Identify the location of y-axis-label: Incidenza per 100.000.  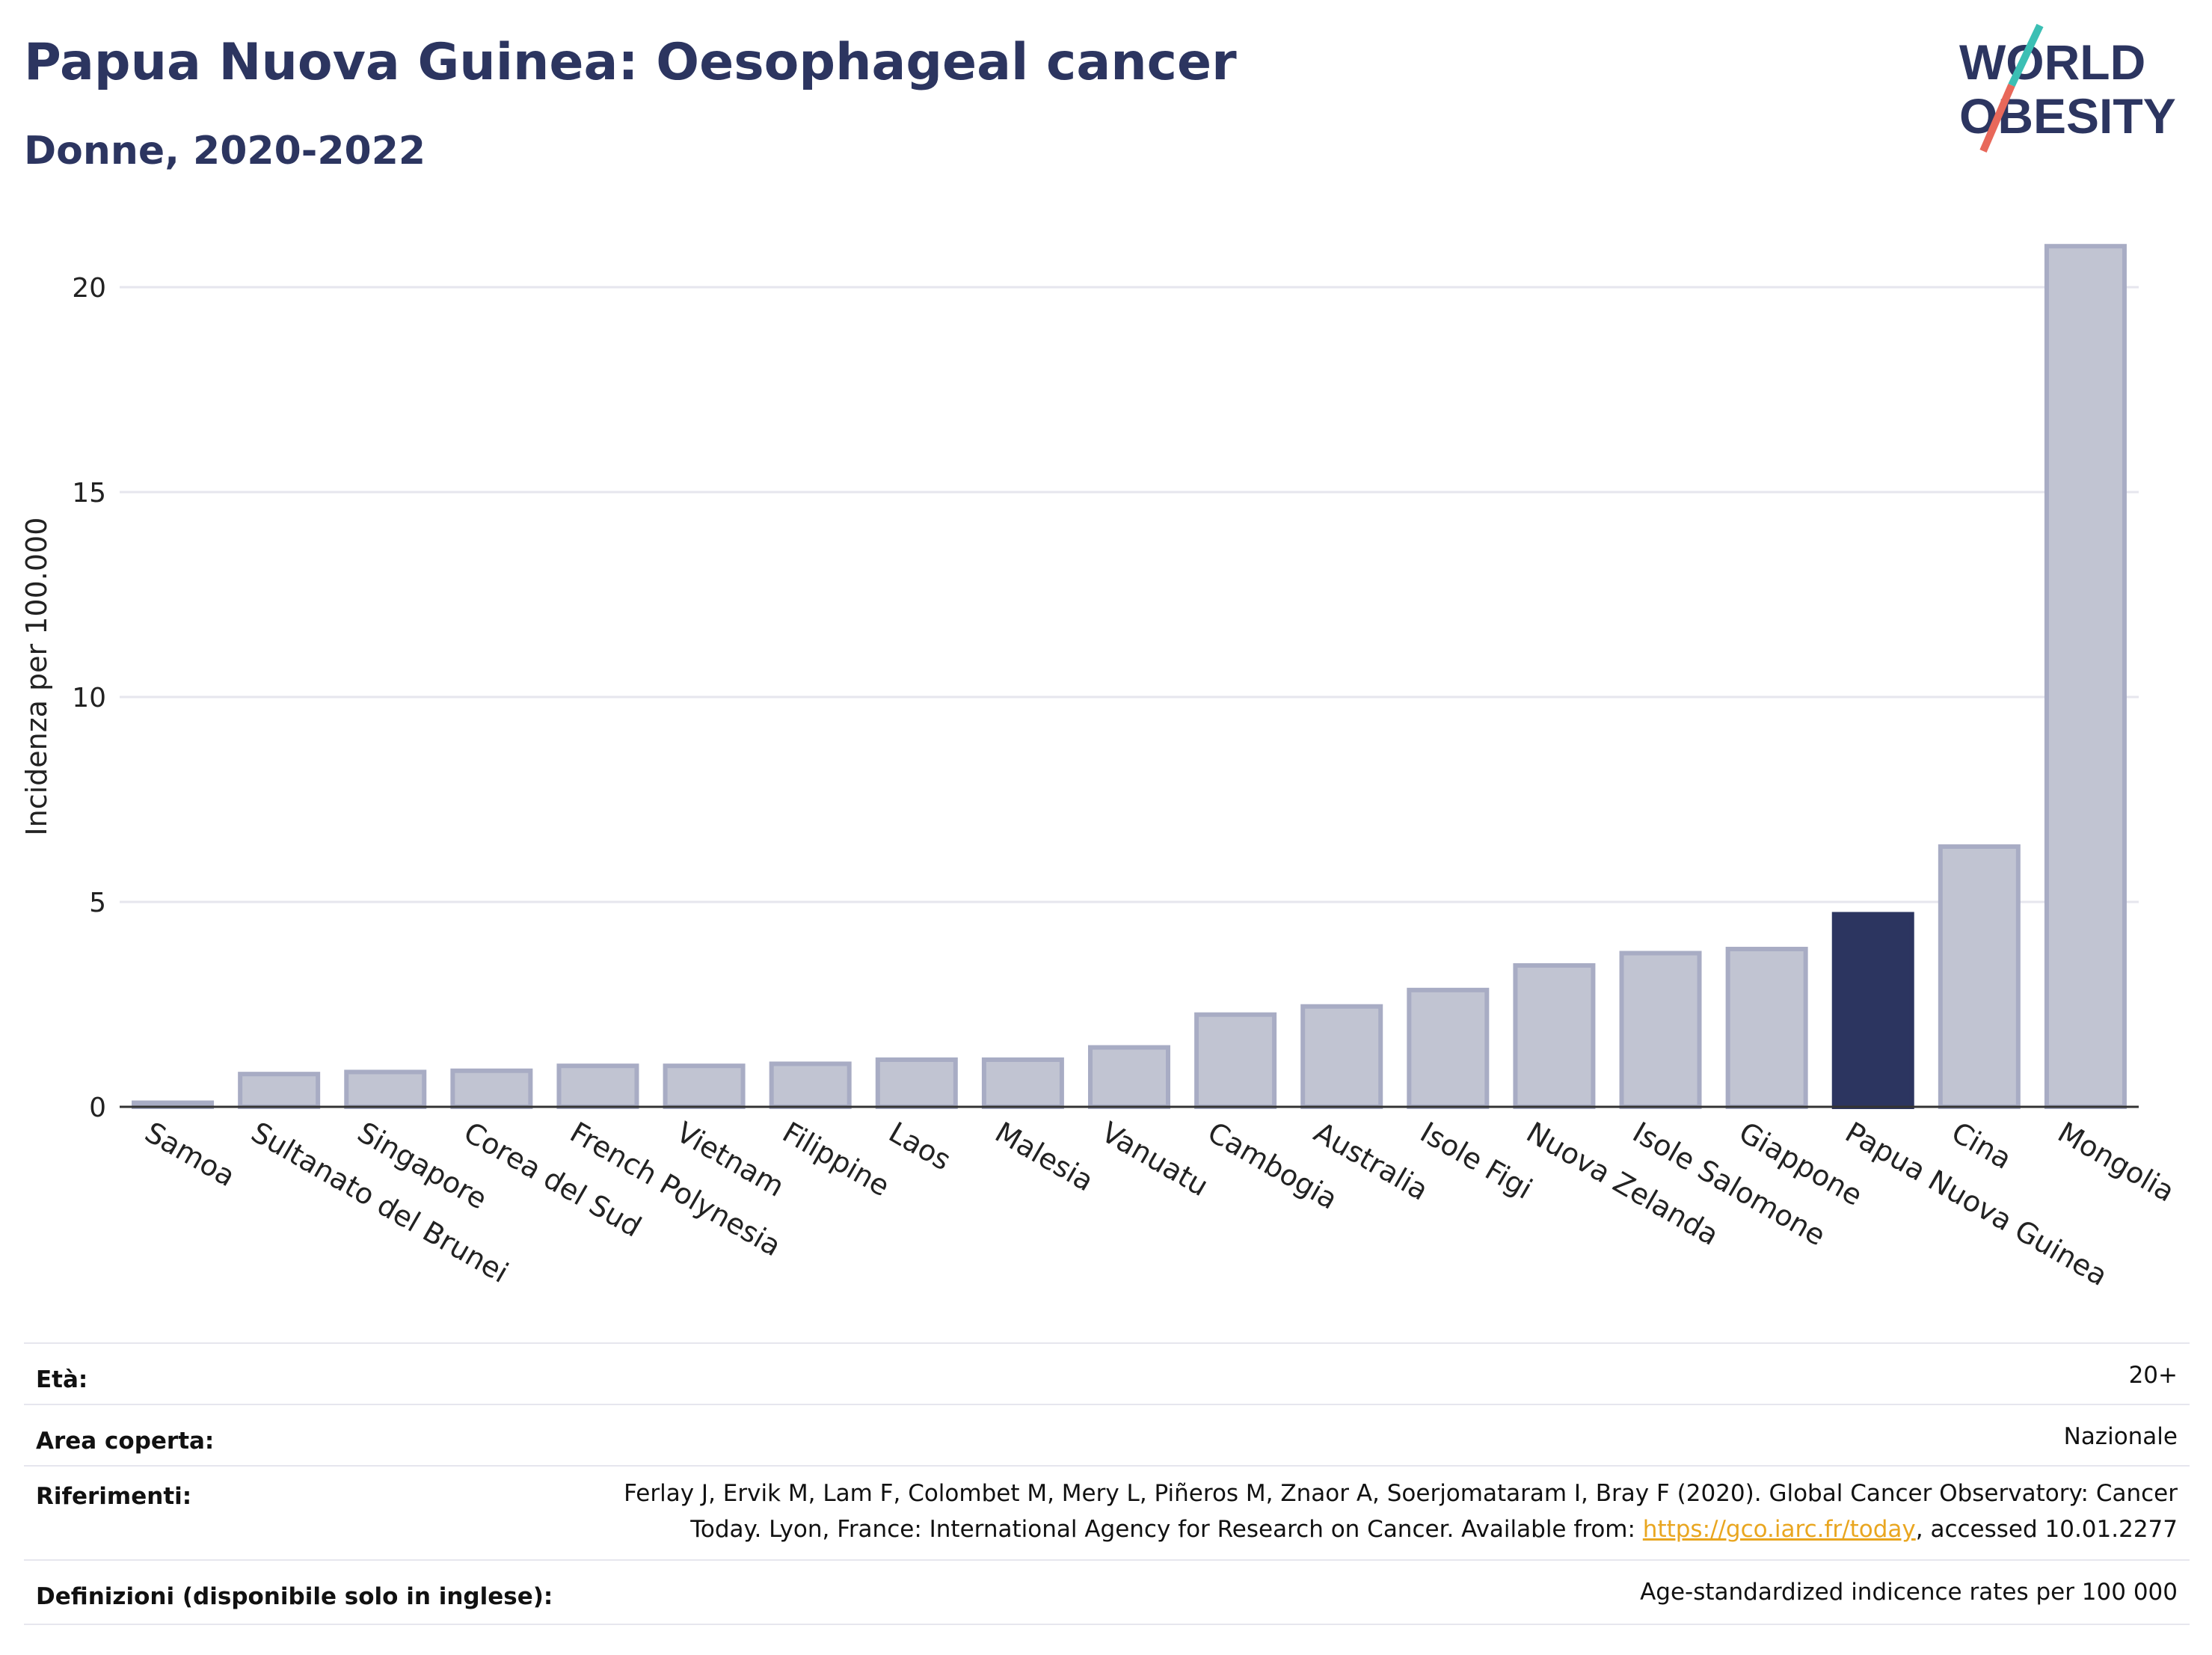
(36, 677).